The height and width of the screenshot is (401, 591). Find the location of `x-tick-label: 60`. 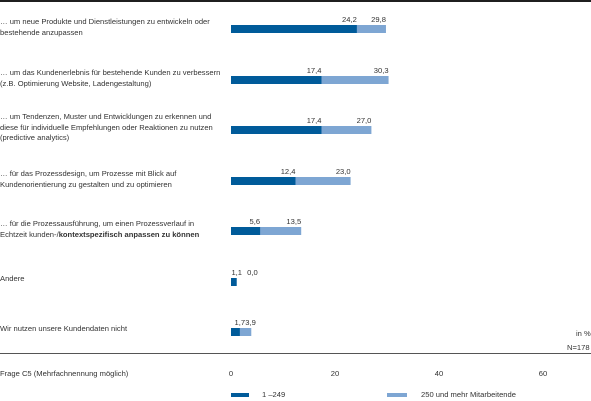

x-tick-label: 60 is located at coordinates (543, 373).